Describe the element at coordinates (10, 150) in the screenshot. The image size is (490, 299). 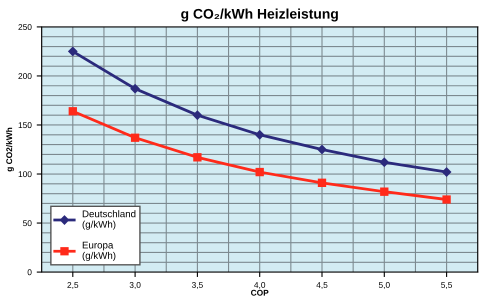
I see `y-axis-title: g CO2/kWh` at that location.